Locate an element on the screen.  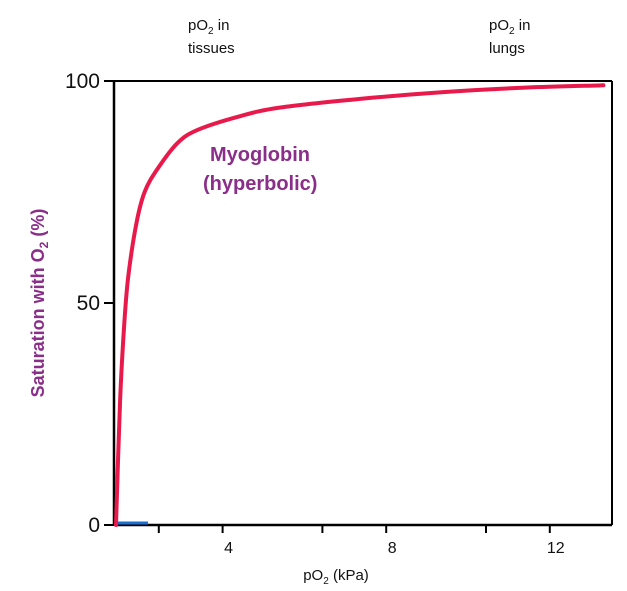
svg-text: tissues is located at coordinates (211, 48).